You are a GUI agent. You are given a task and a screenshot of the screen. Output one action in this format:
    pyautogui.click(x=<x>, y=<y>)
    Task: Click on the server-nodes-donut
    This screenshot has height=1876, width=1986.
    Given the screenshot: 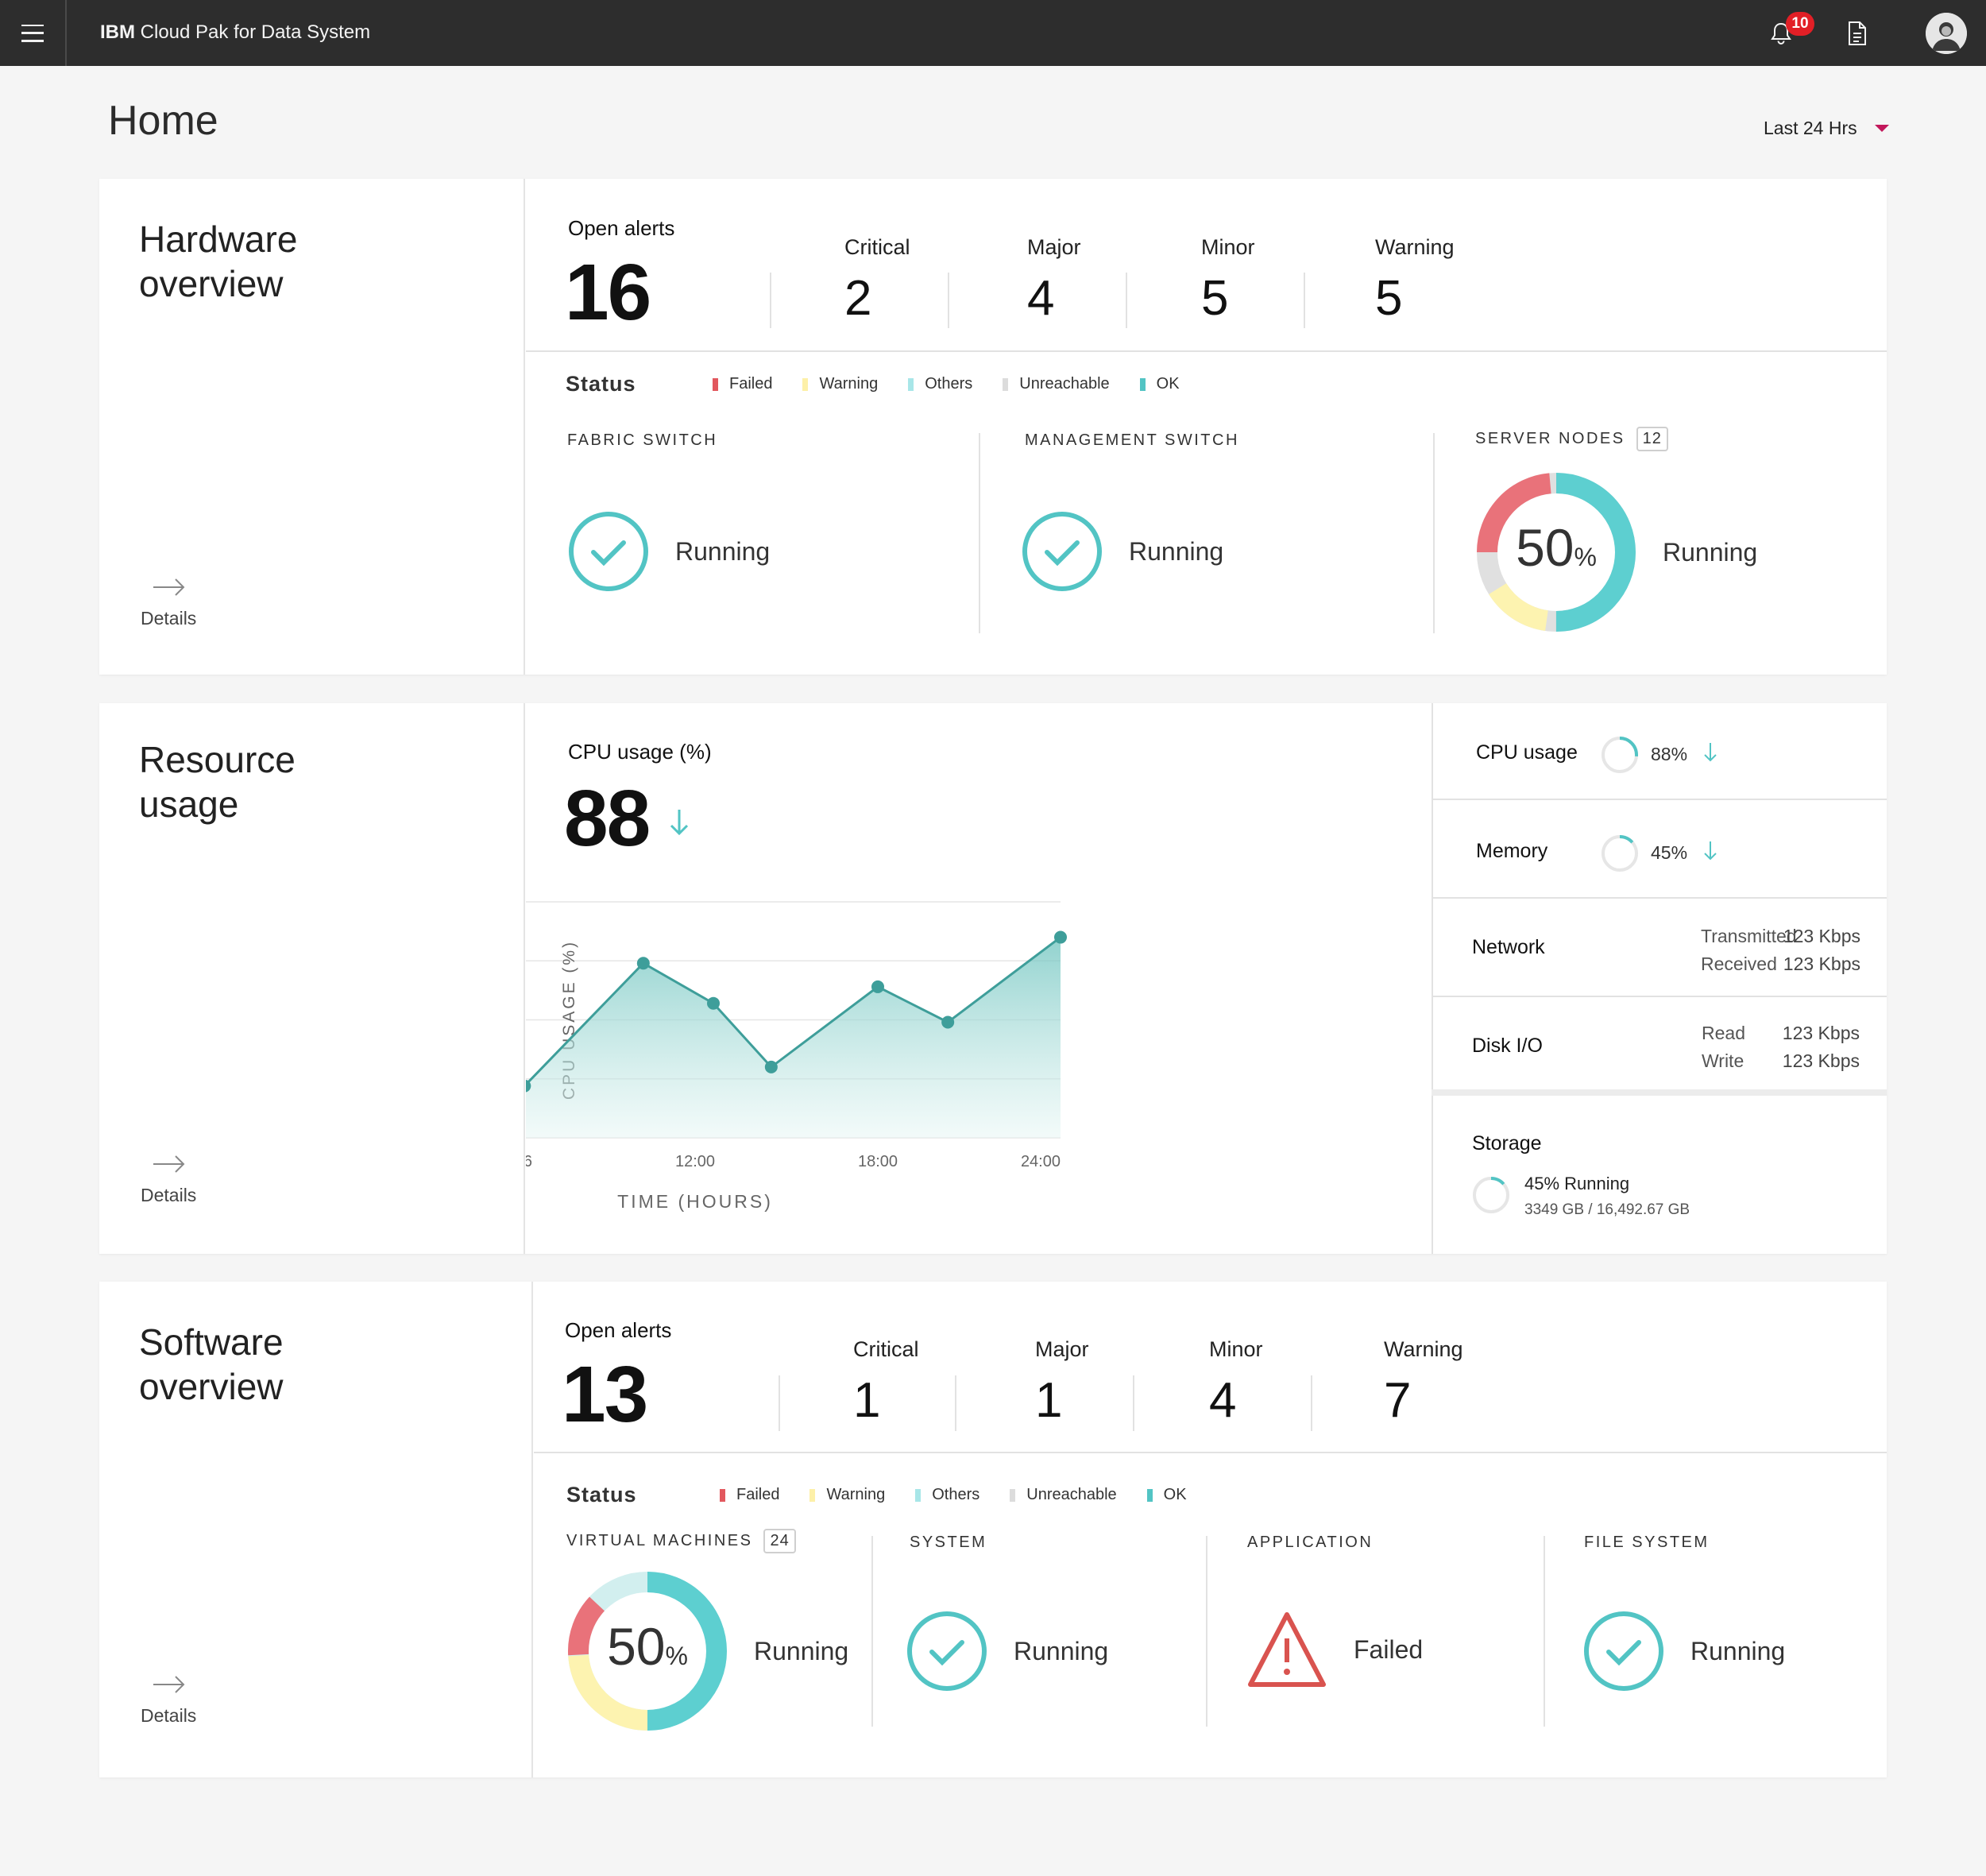 What is the action you would take?
    pyautogui.click(x=1556, y=552)
    